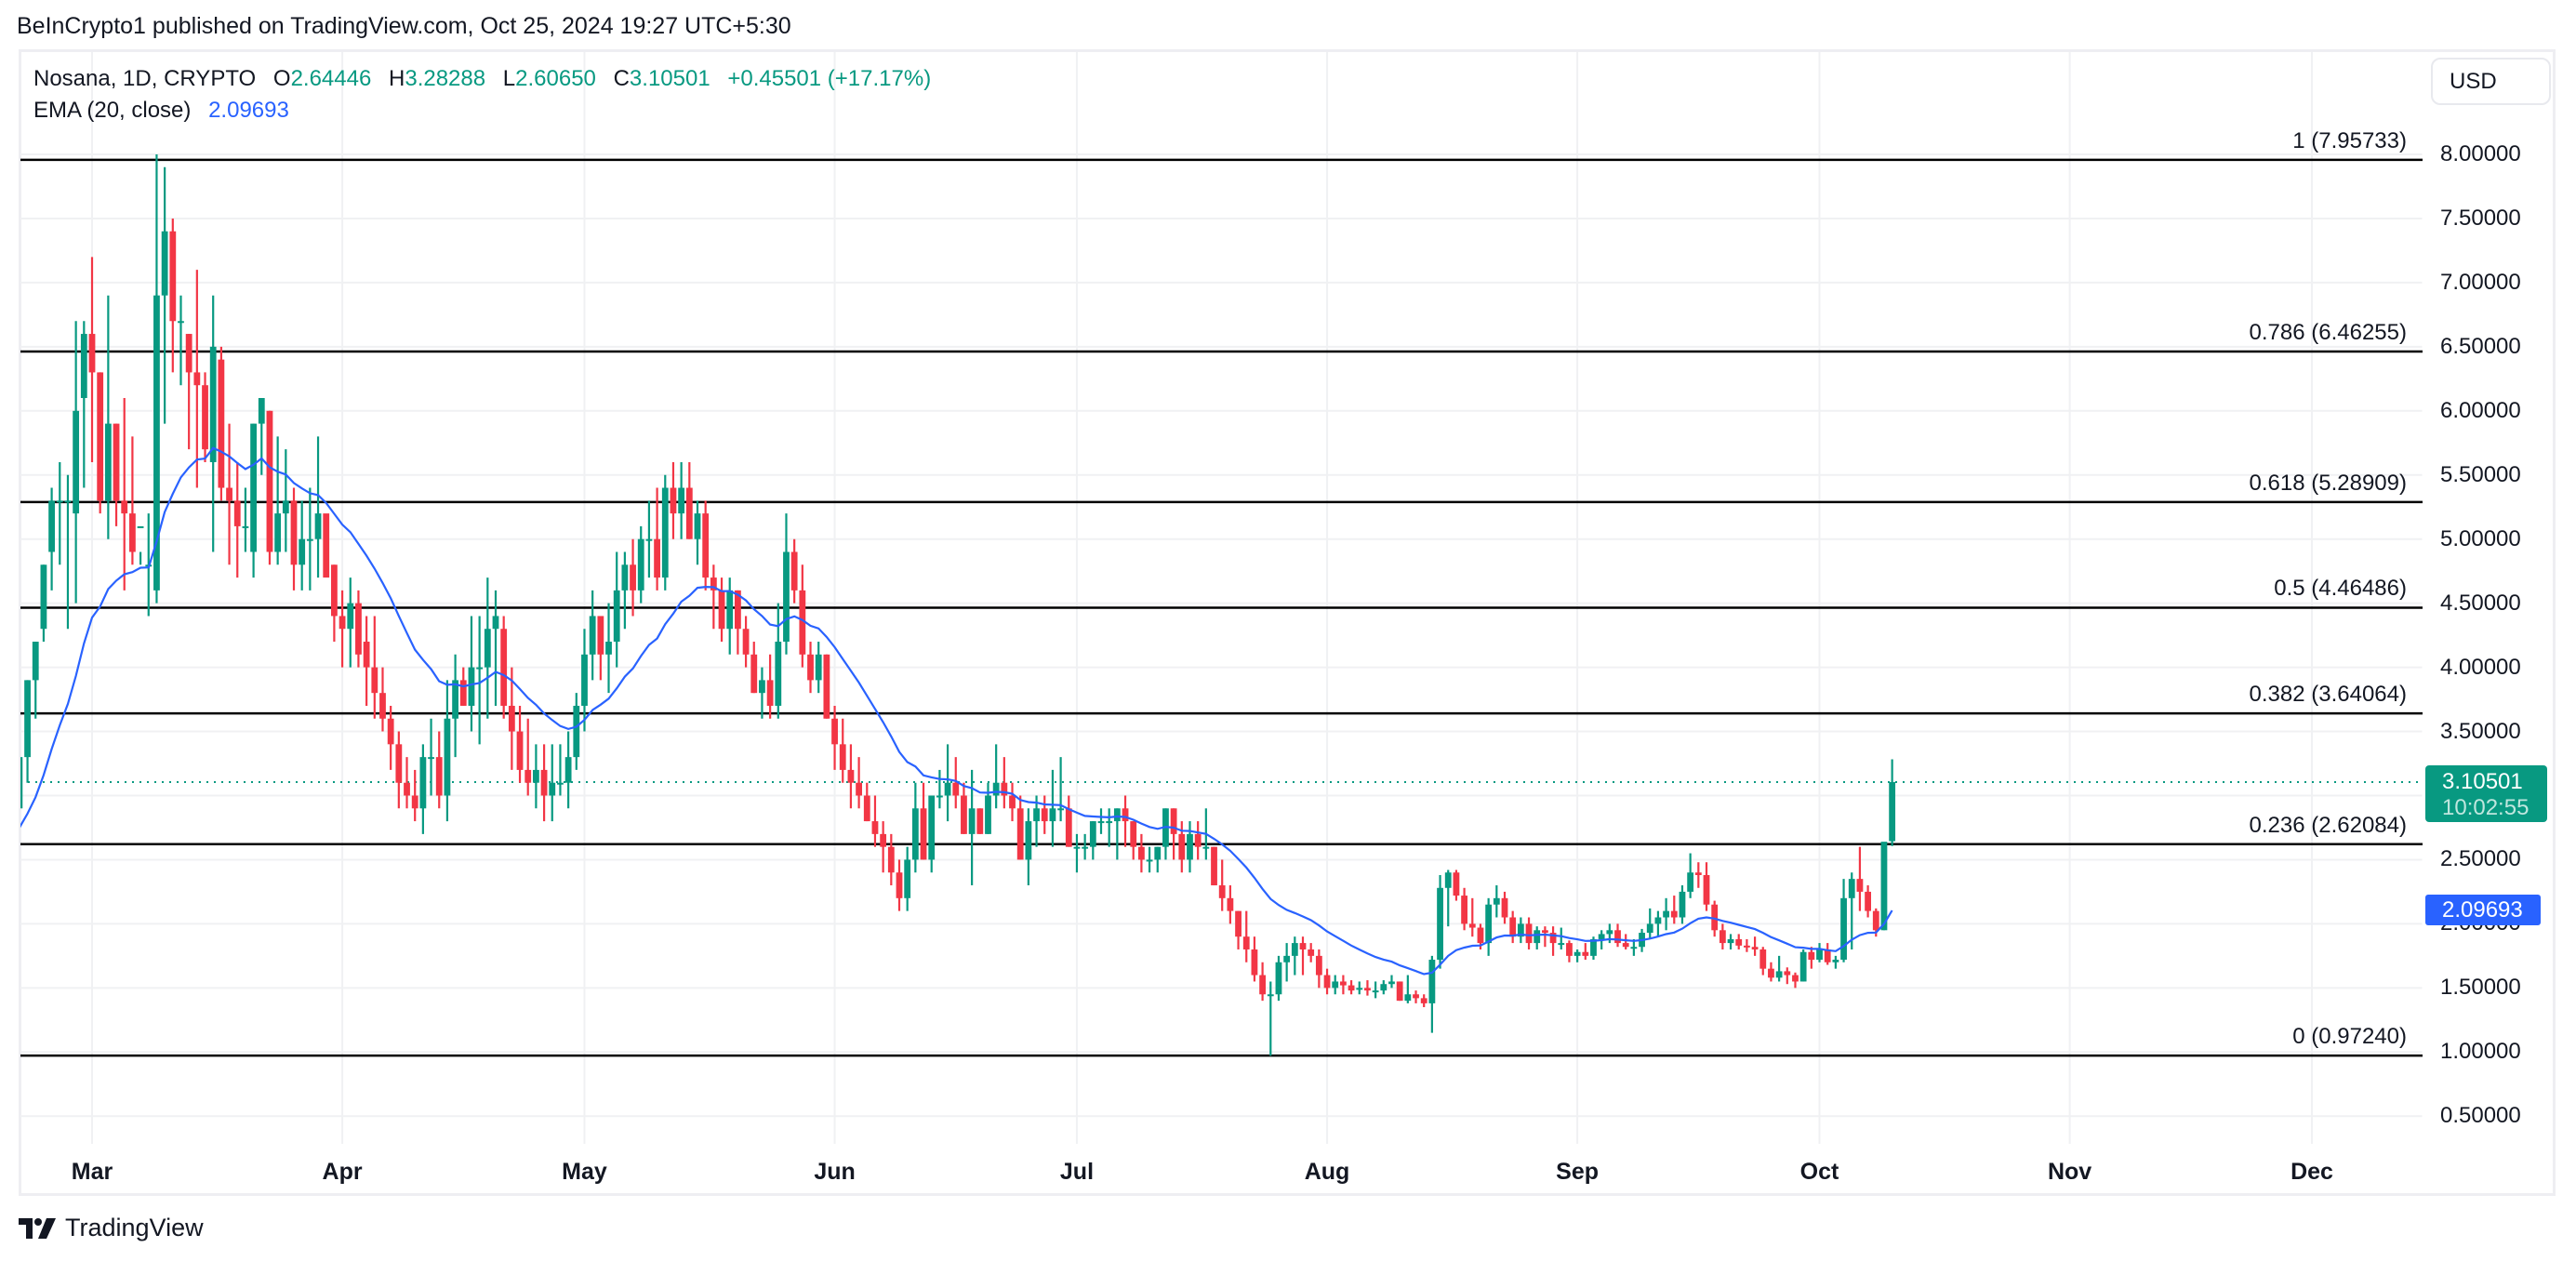 Image resolution: width=2576 pixels, height=1261 pixels. I want to click on high-label: H, so click(397, 78).